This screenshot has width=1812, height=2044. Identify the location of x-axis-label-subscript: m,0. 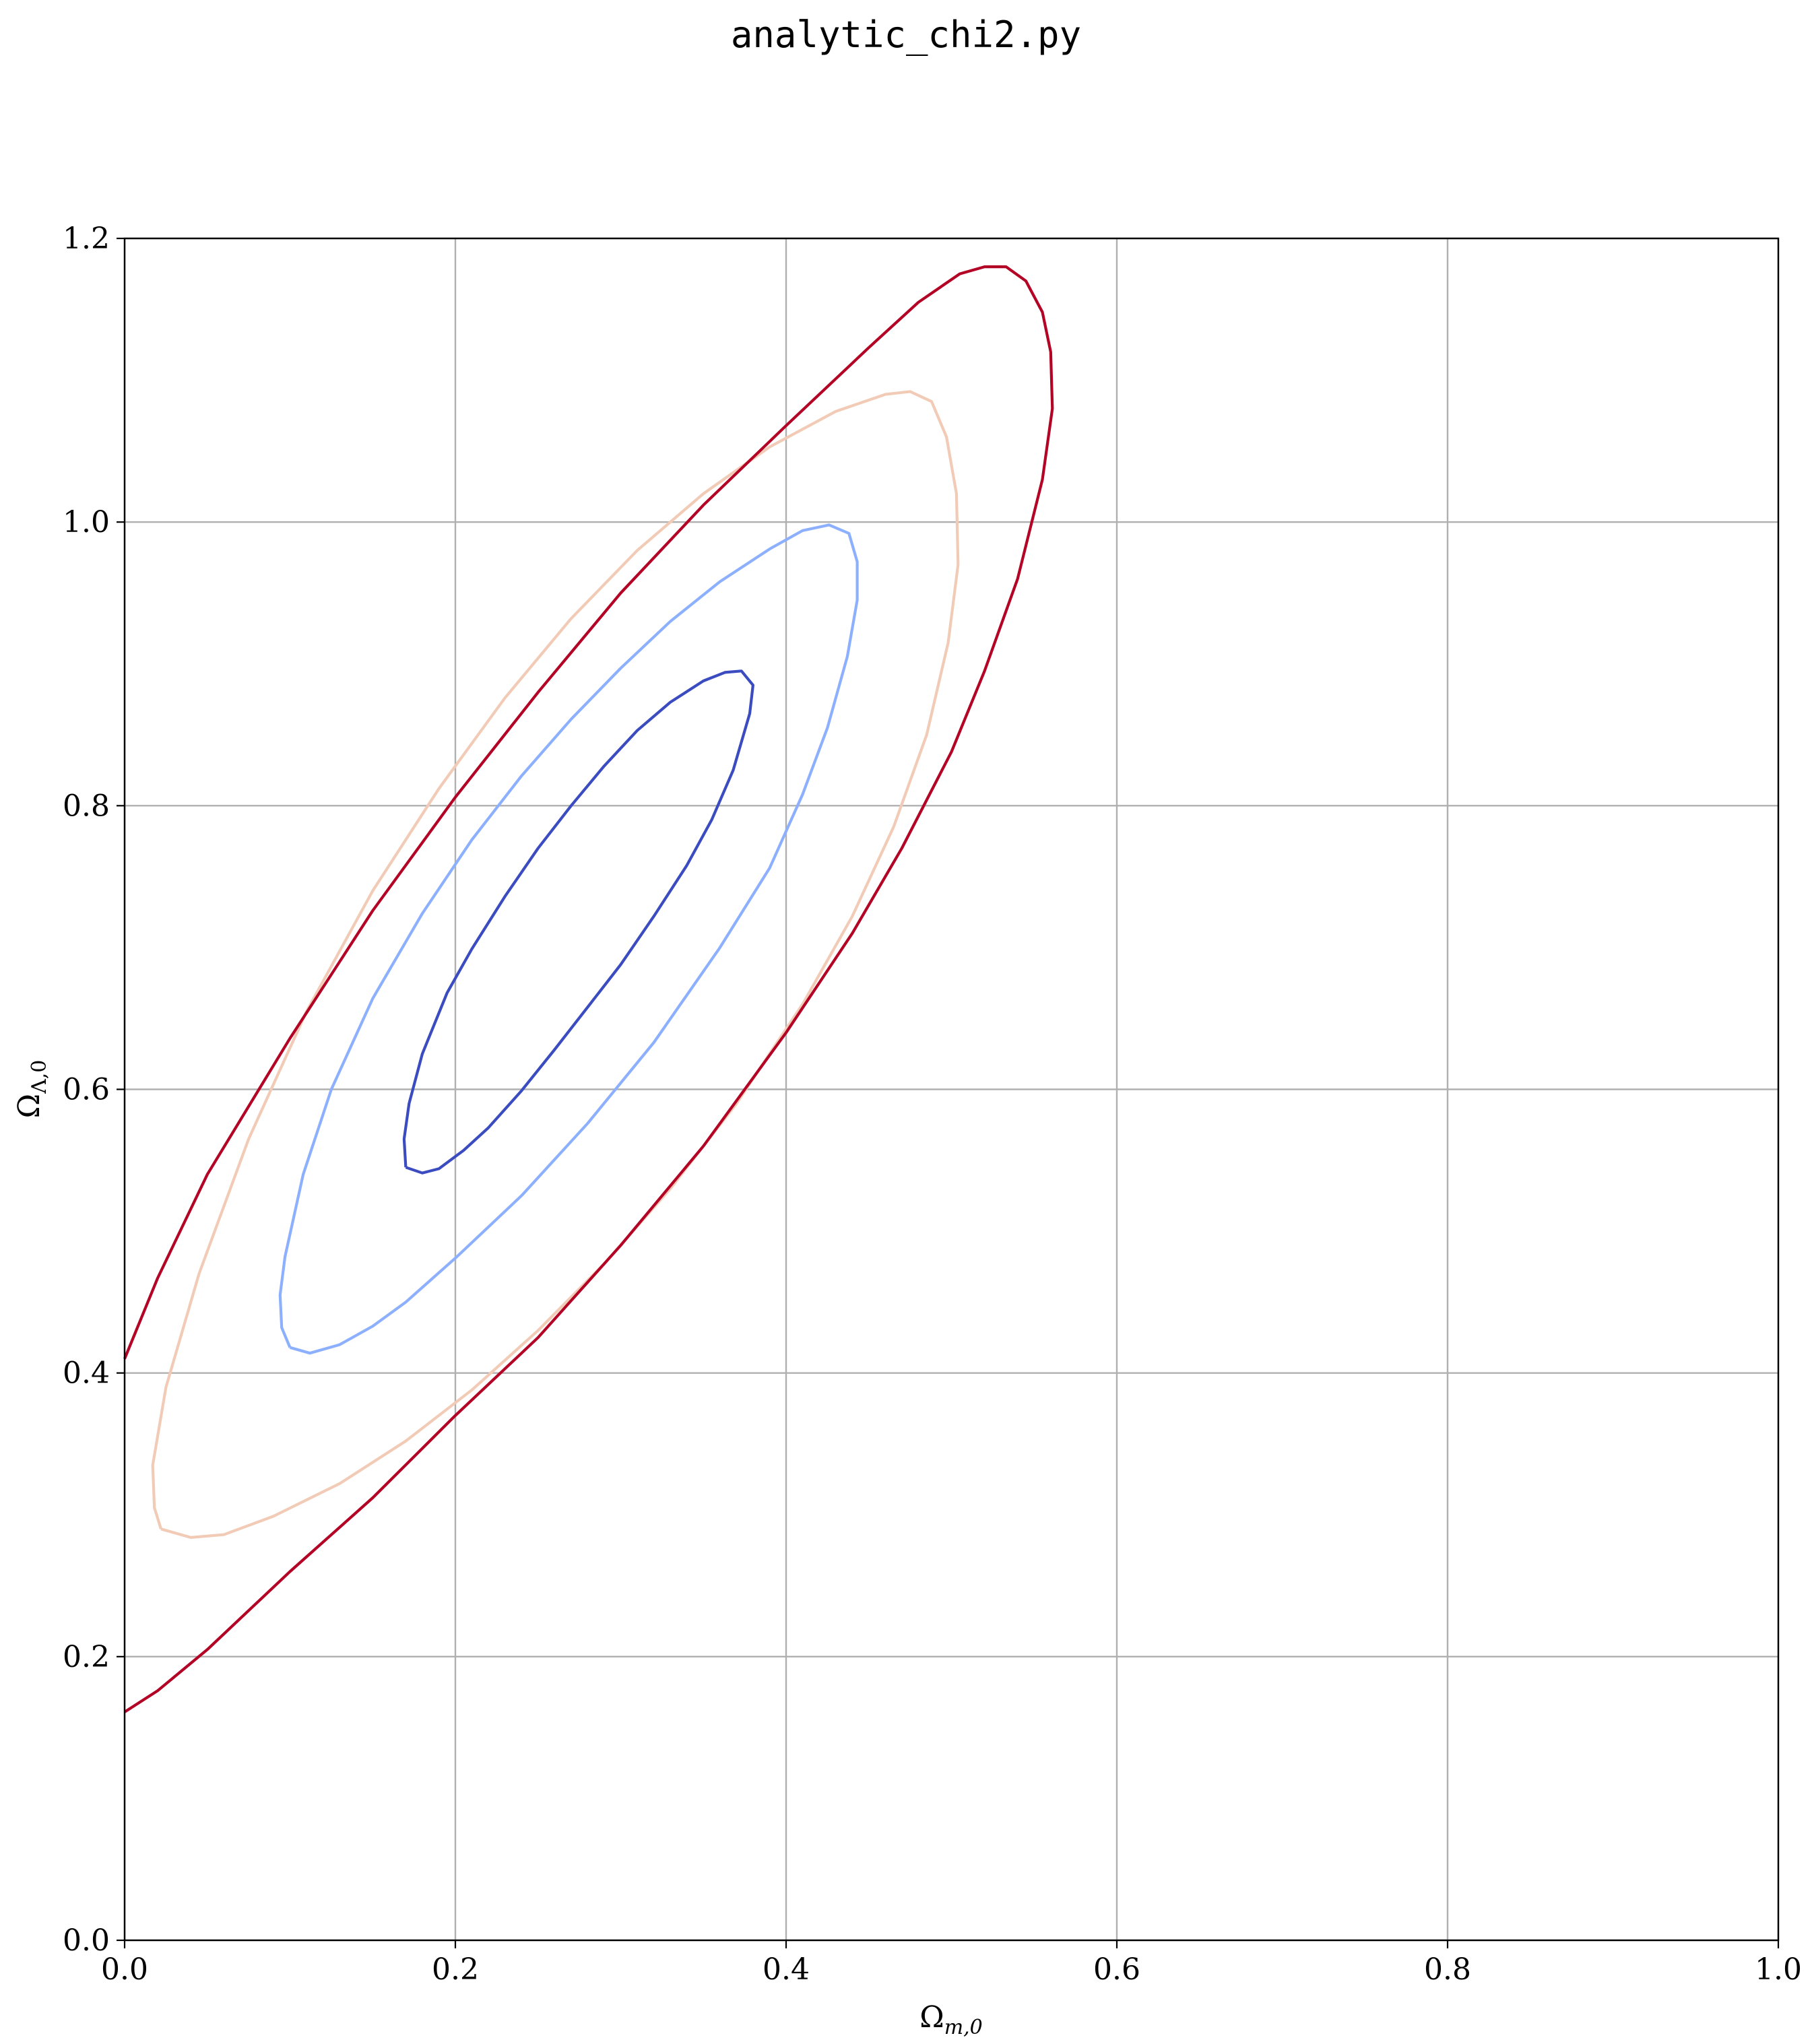
(963, 2027).